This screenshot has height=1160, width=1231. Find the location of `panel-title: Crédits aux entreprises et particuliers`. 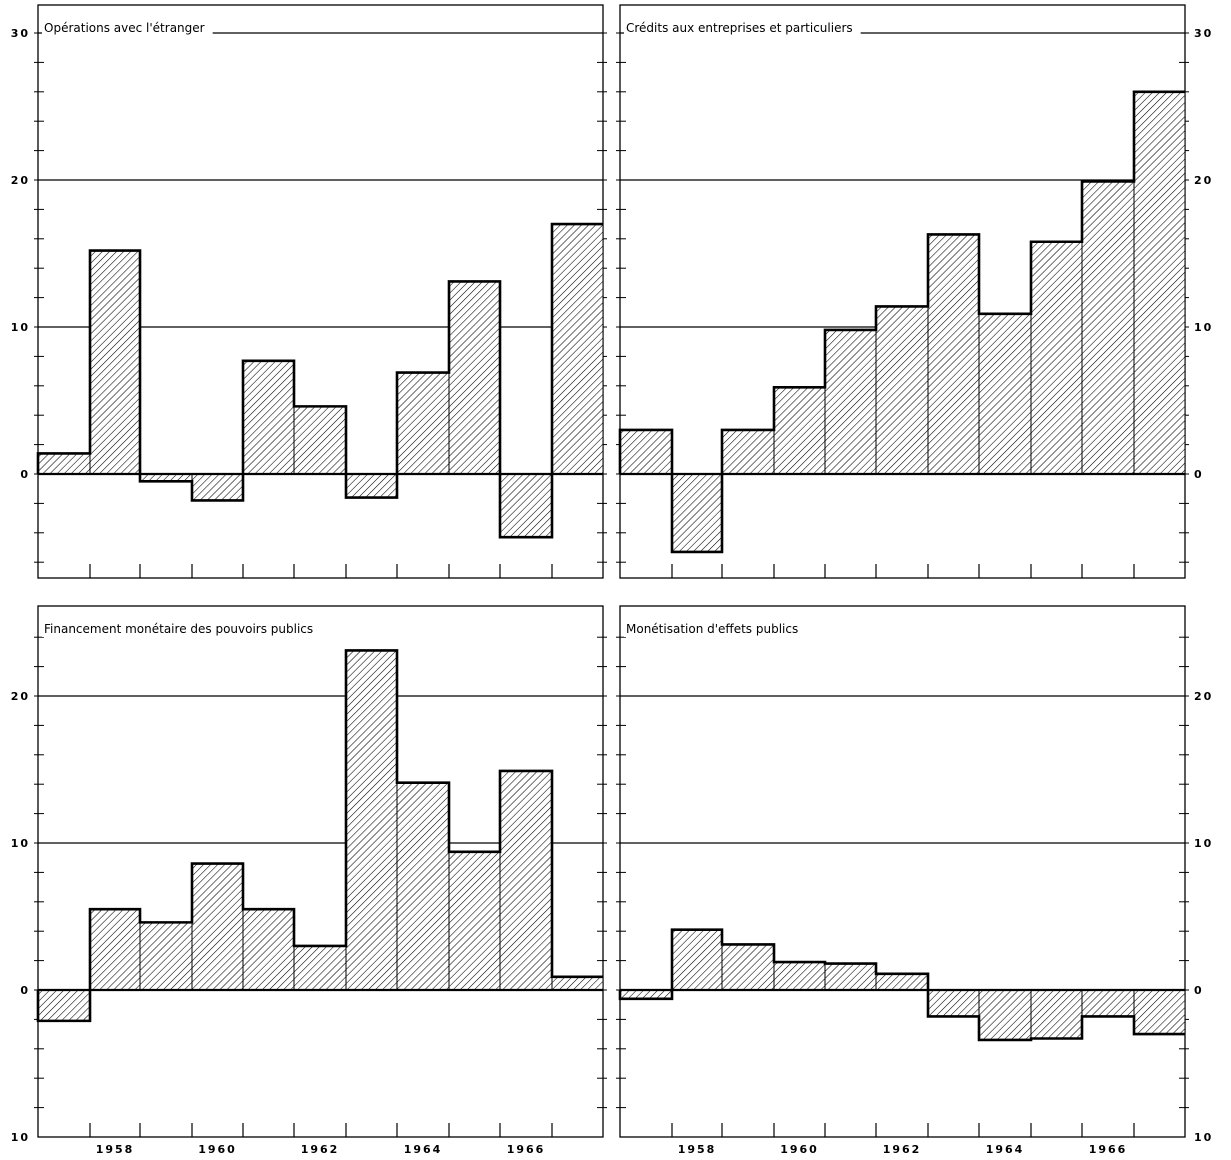

panel-title: Crédits aux entreprises et particuliers is located at coordinates (739, 28).